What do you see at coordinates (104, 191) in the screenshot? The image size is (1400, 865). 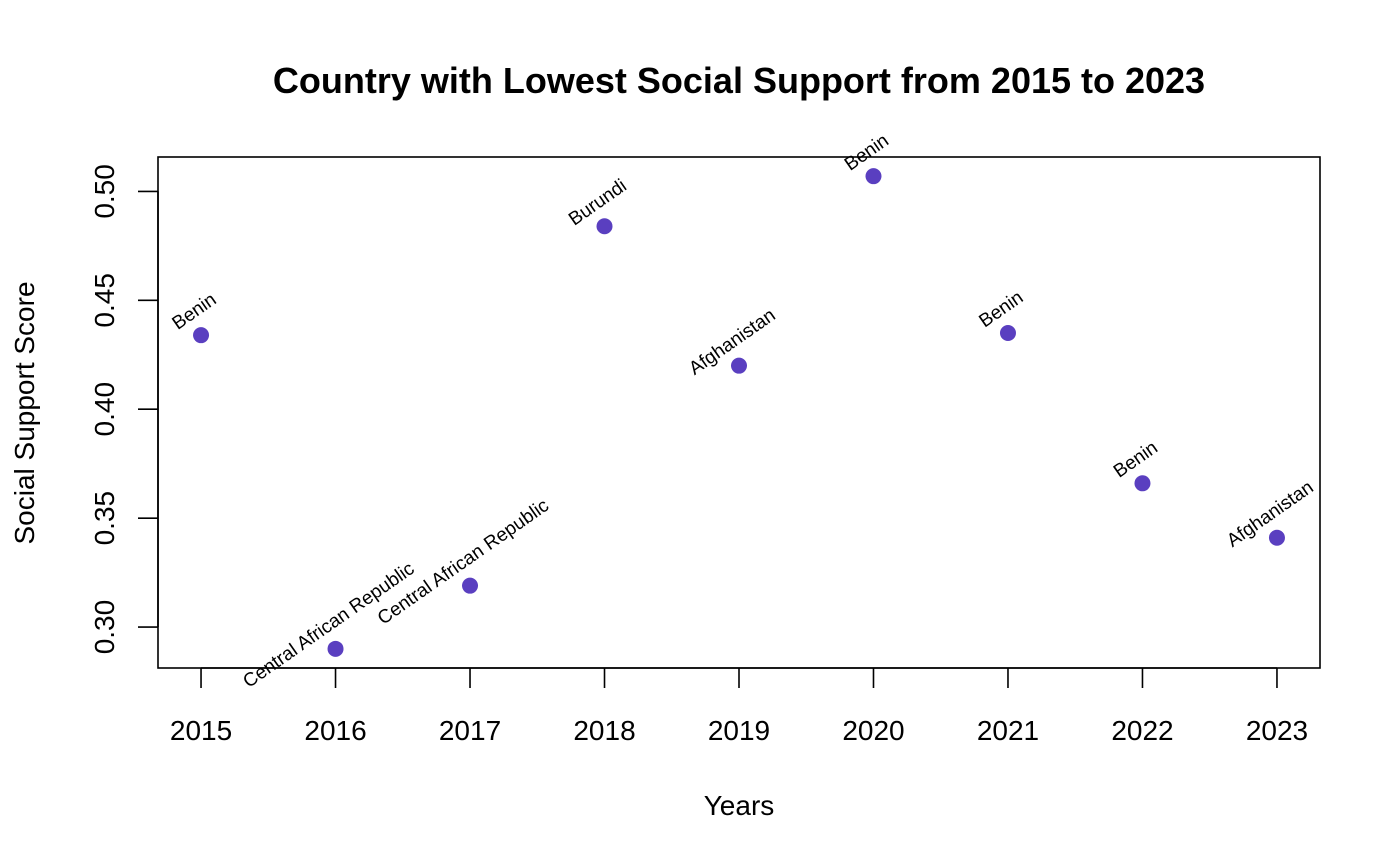 I see `y-tick-label: 0.50` at bounding box center [104, 191].